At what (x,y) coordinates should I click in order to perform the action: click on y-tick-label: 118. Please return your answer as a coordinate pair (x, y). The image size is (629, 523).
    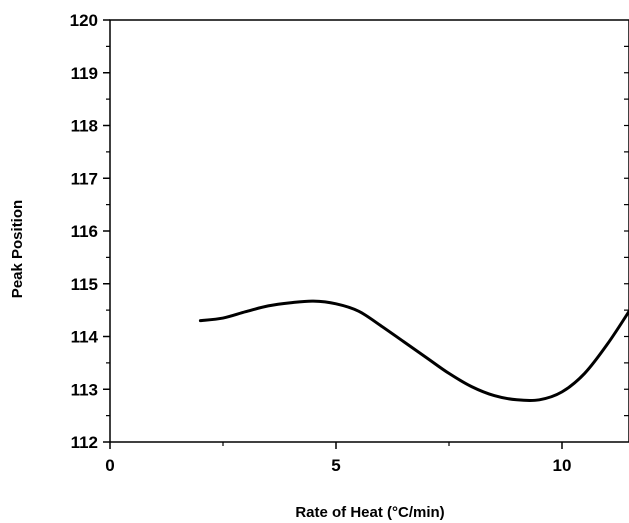
    Looking at the image, I should click on (84, 126).